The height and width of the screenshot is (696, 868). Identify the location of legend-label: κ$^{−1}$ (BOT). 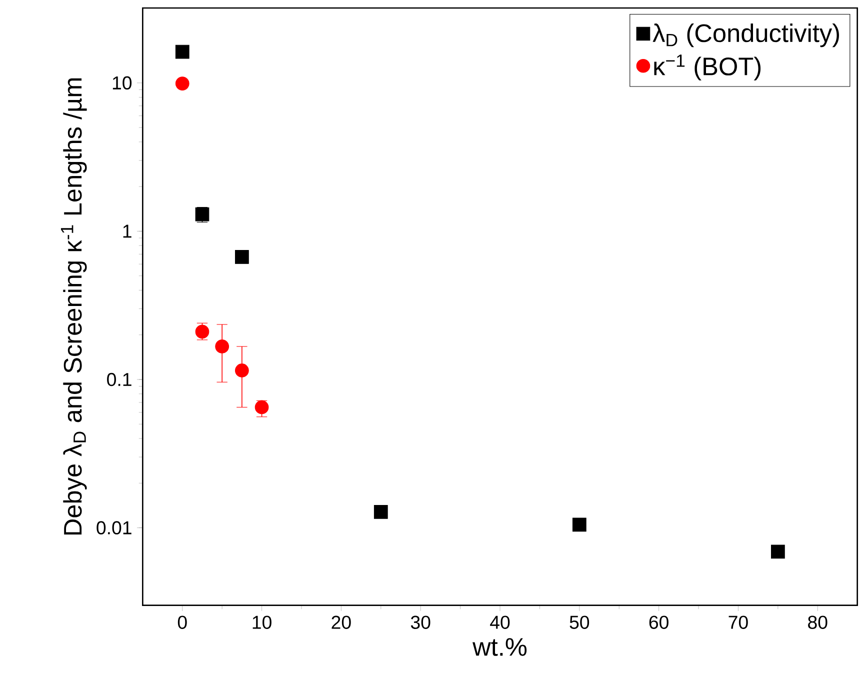
(707, 67).